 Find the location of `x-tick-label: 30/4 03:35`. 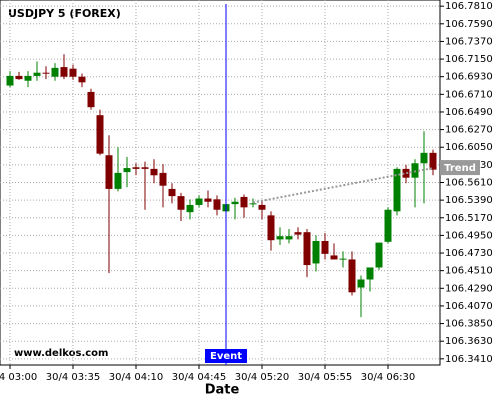

x-tick-label: 30/4 03:35 is located at coordinates (73, 377).